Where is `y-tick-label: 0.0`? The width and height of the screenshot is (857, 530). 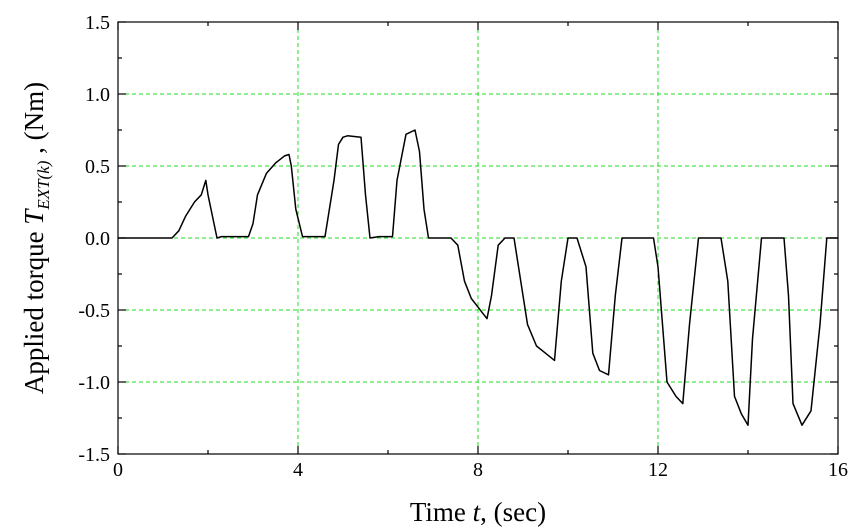 y-tick-label: 0.0 is located at coordinates (97, 239).